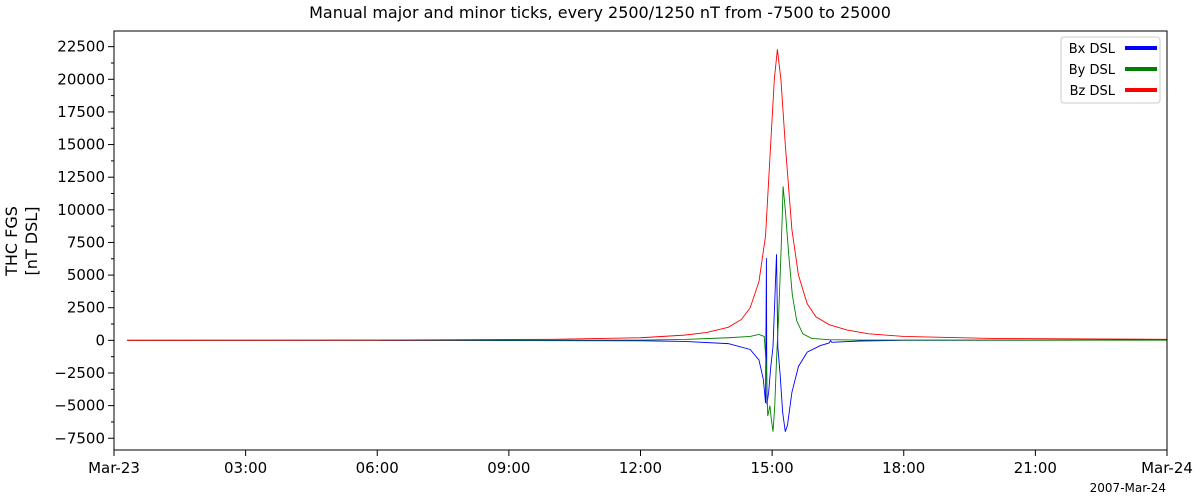 The image size is (1200, 500). I want to click on y-axis-label-line-1: THC FGS, so click(11, 241).